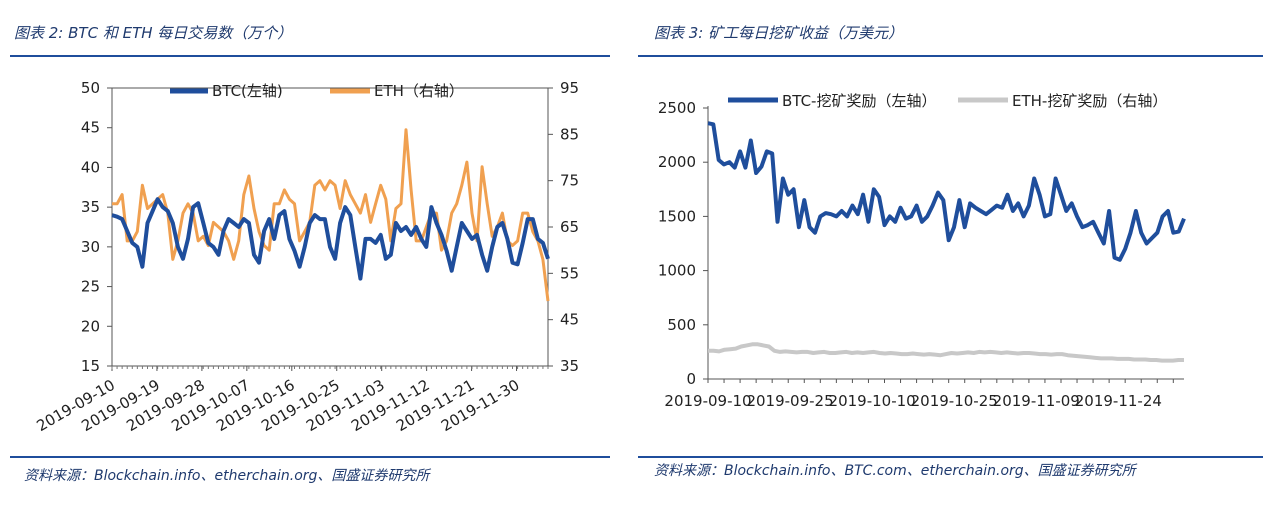 The height and width of the screenshot is (518, 1266). Describe the element at coordinates (310, 56) in the screenshot. I see `left-title-rule` at that location.